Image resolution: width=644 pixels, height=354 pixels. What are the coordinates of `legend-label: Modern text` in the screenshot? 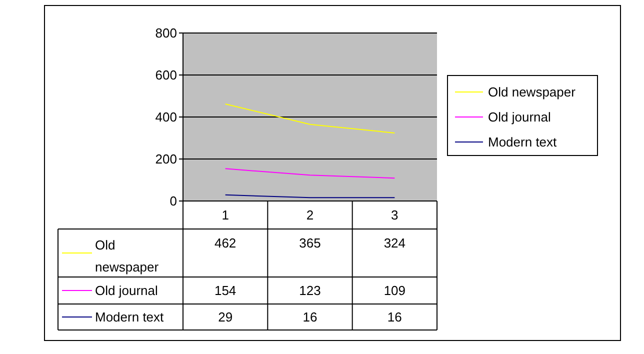 It's located at (523, 142).